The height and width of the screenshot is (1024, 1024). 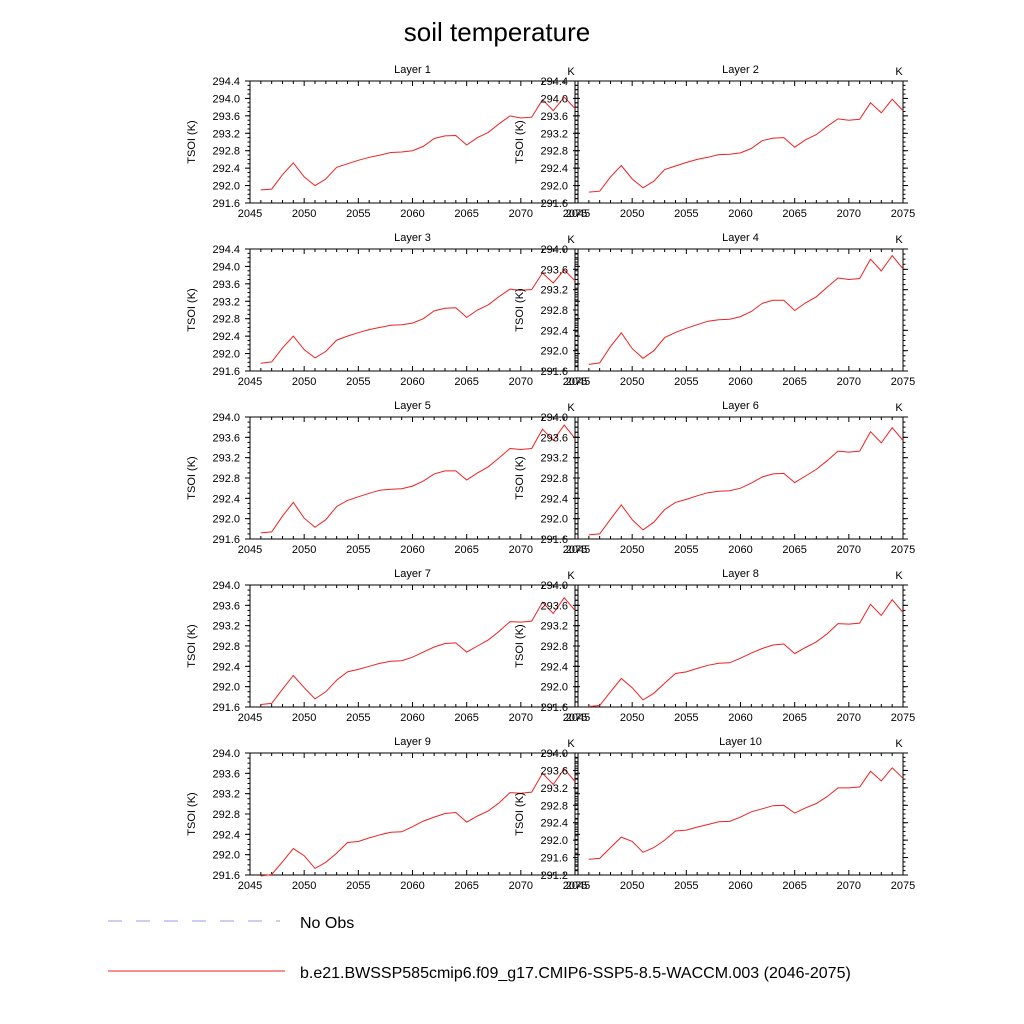 What do you see at coordinates (740, 406) in the screenshot?
I see `panel-title: Layer 6` at bounding box center [740, 406].